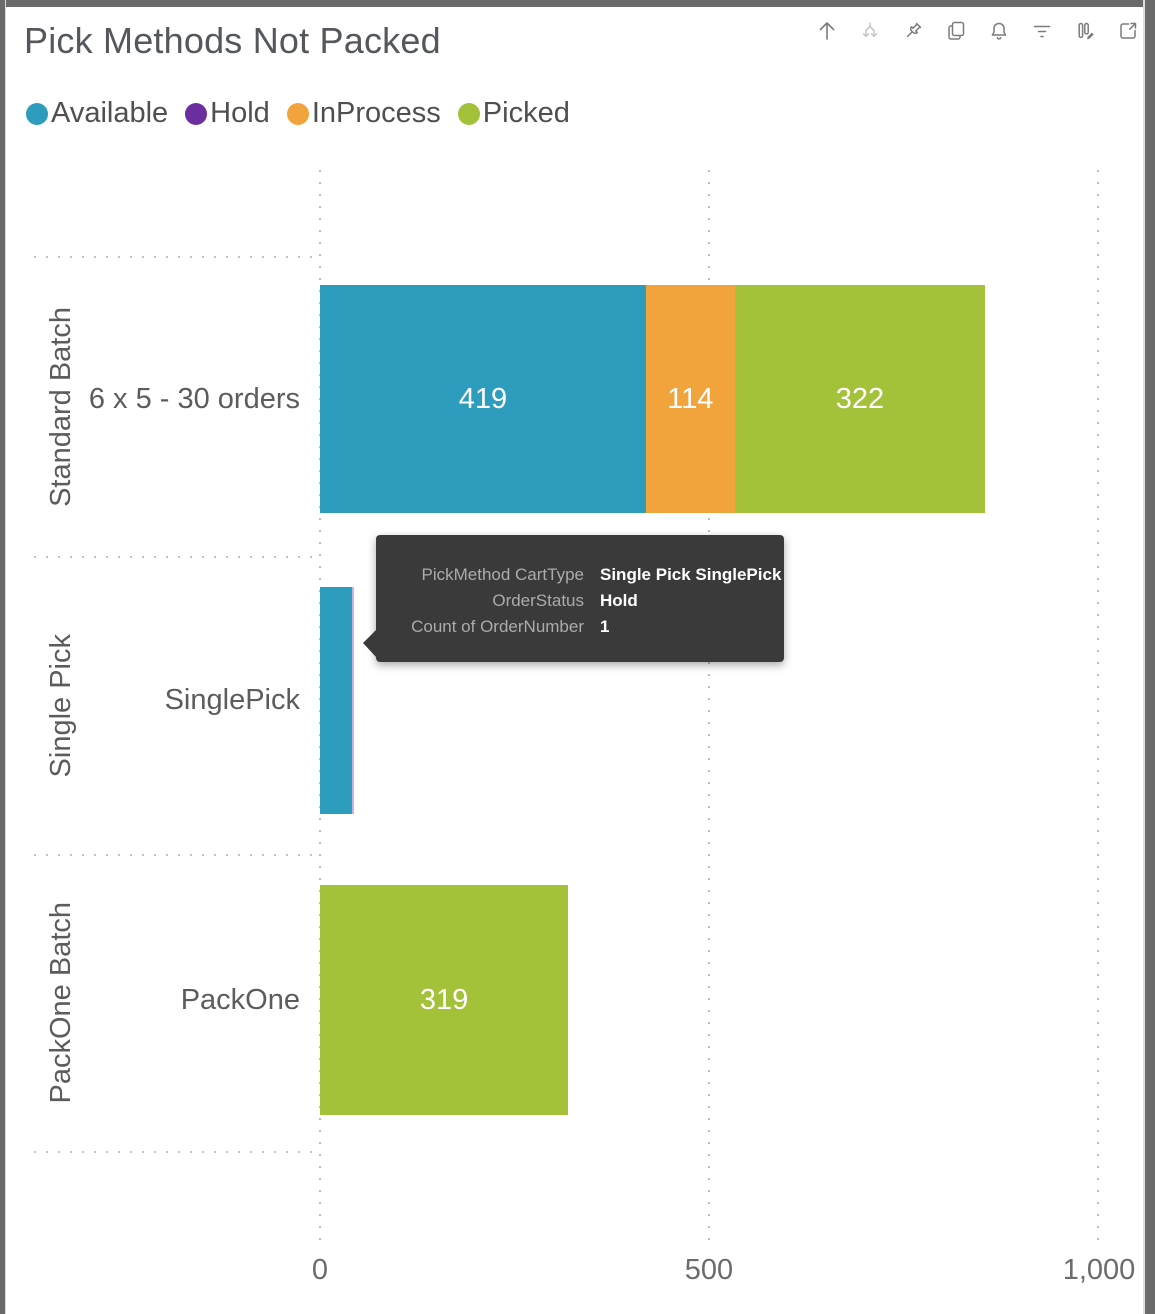 This screenshot has width=1155, height=1314. What do you see at coordinates (670, 700) in the screenshot?
I see `bar-single-pick` at bounding box center [670, 700].